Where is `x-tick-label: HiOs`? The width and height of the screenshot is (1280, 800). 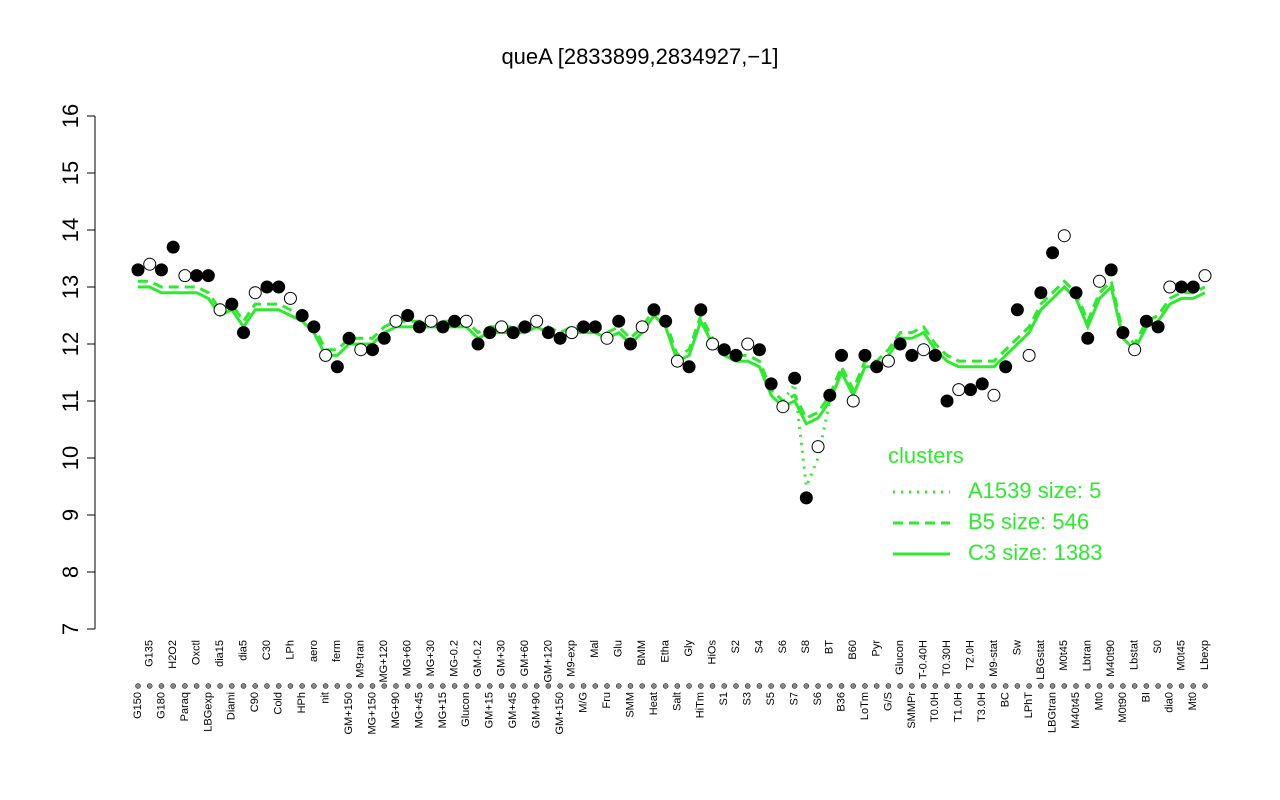
x-tick-label: HiOs is located at coordinates (712, 652).